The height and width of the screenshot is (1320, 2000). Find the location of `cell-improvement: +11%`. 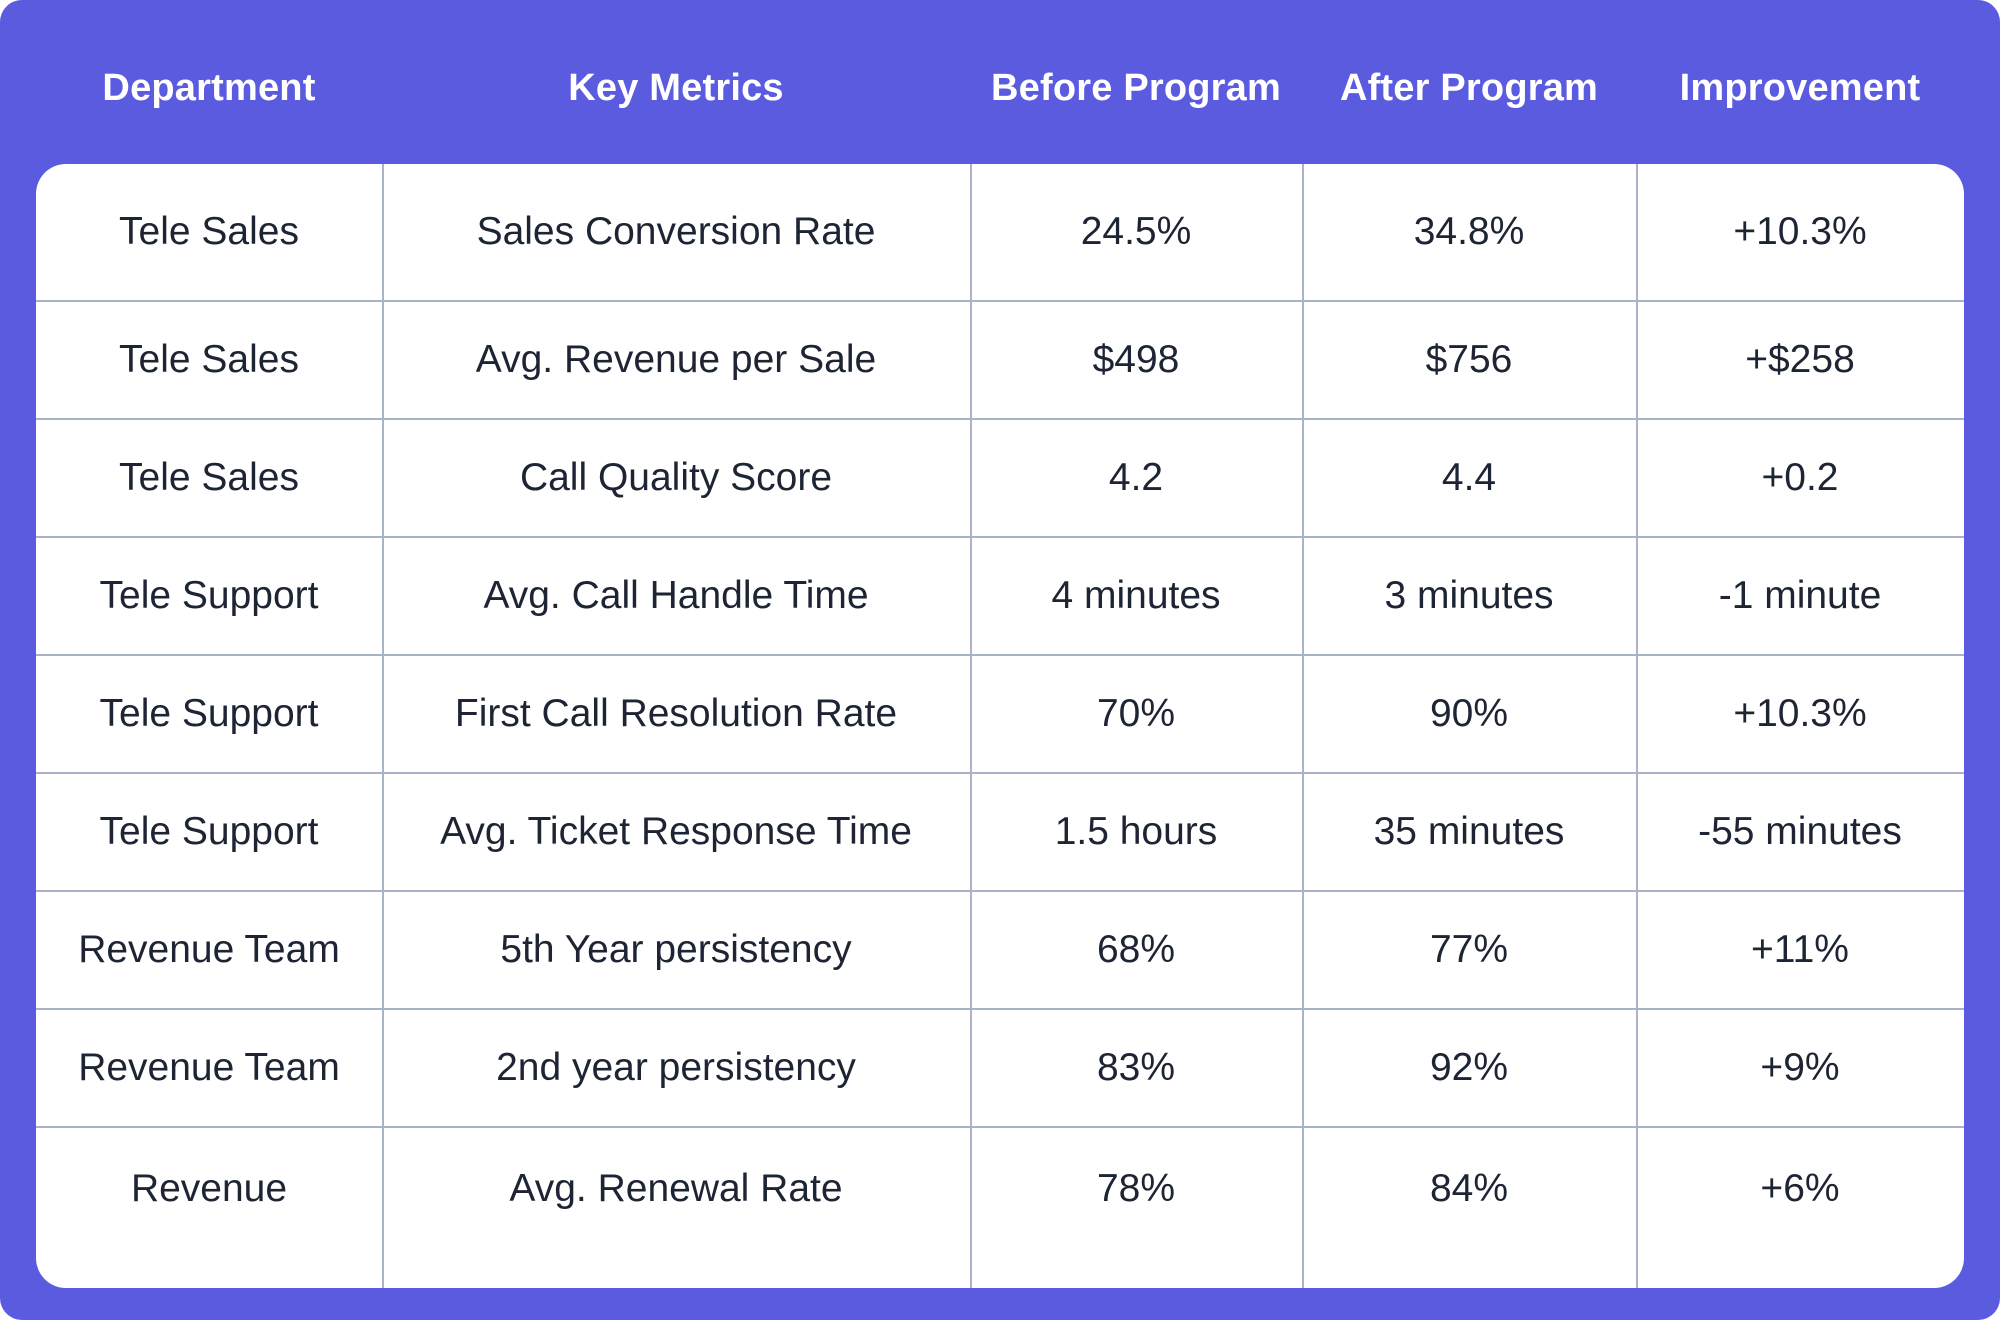

cell-improvement: +11% is located at coordinates (1800, 949).